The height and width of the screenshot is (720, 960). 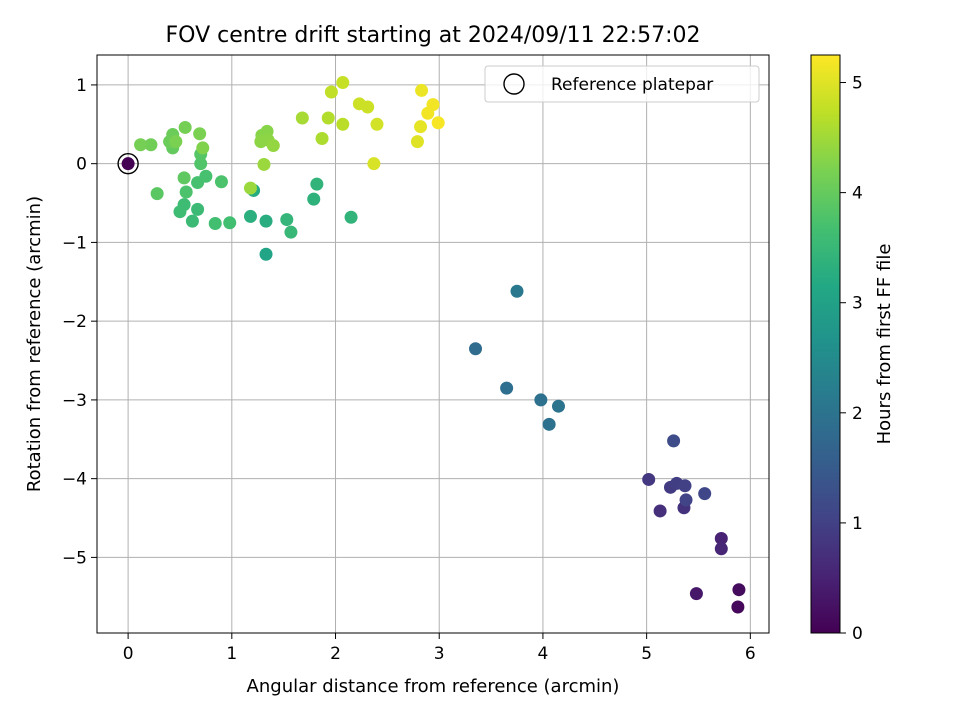 I want to click on y-tick-label: −4, so click(x=74, y=480).